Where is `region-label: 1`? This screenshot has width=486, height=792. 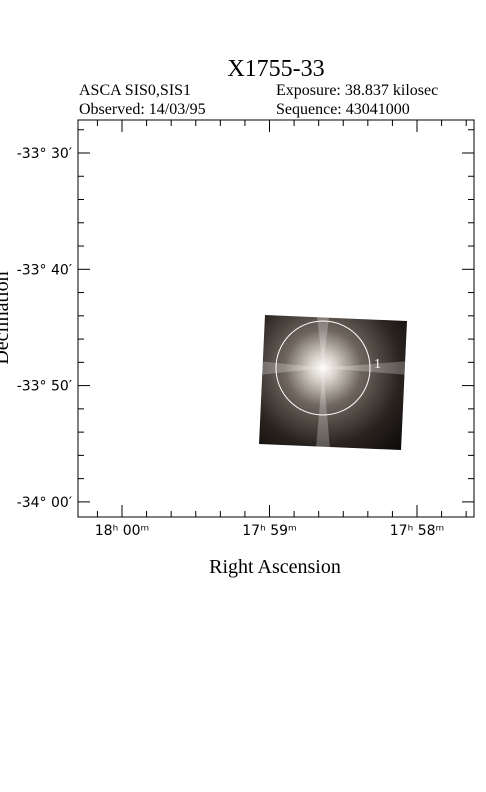
region-label: 1 is located at coordinates (377, 364).